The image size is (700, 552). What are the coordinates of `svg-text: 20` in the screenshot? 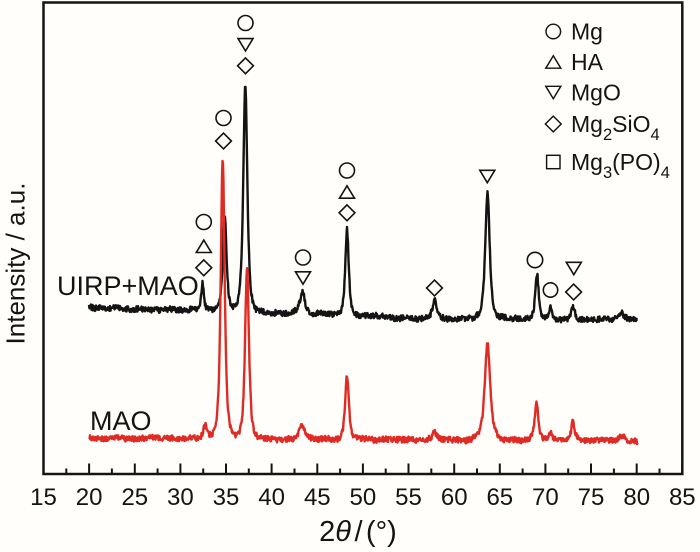 It's located at (89, 497).